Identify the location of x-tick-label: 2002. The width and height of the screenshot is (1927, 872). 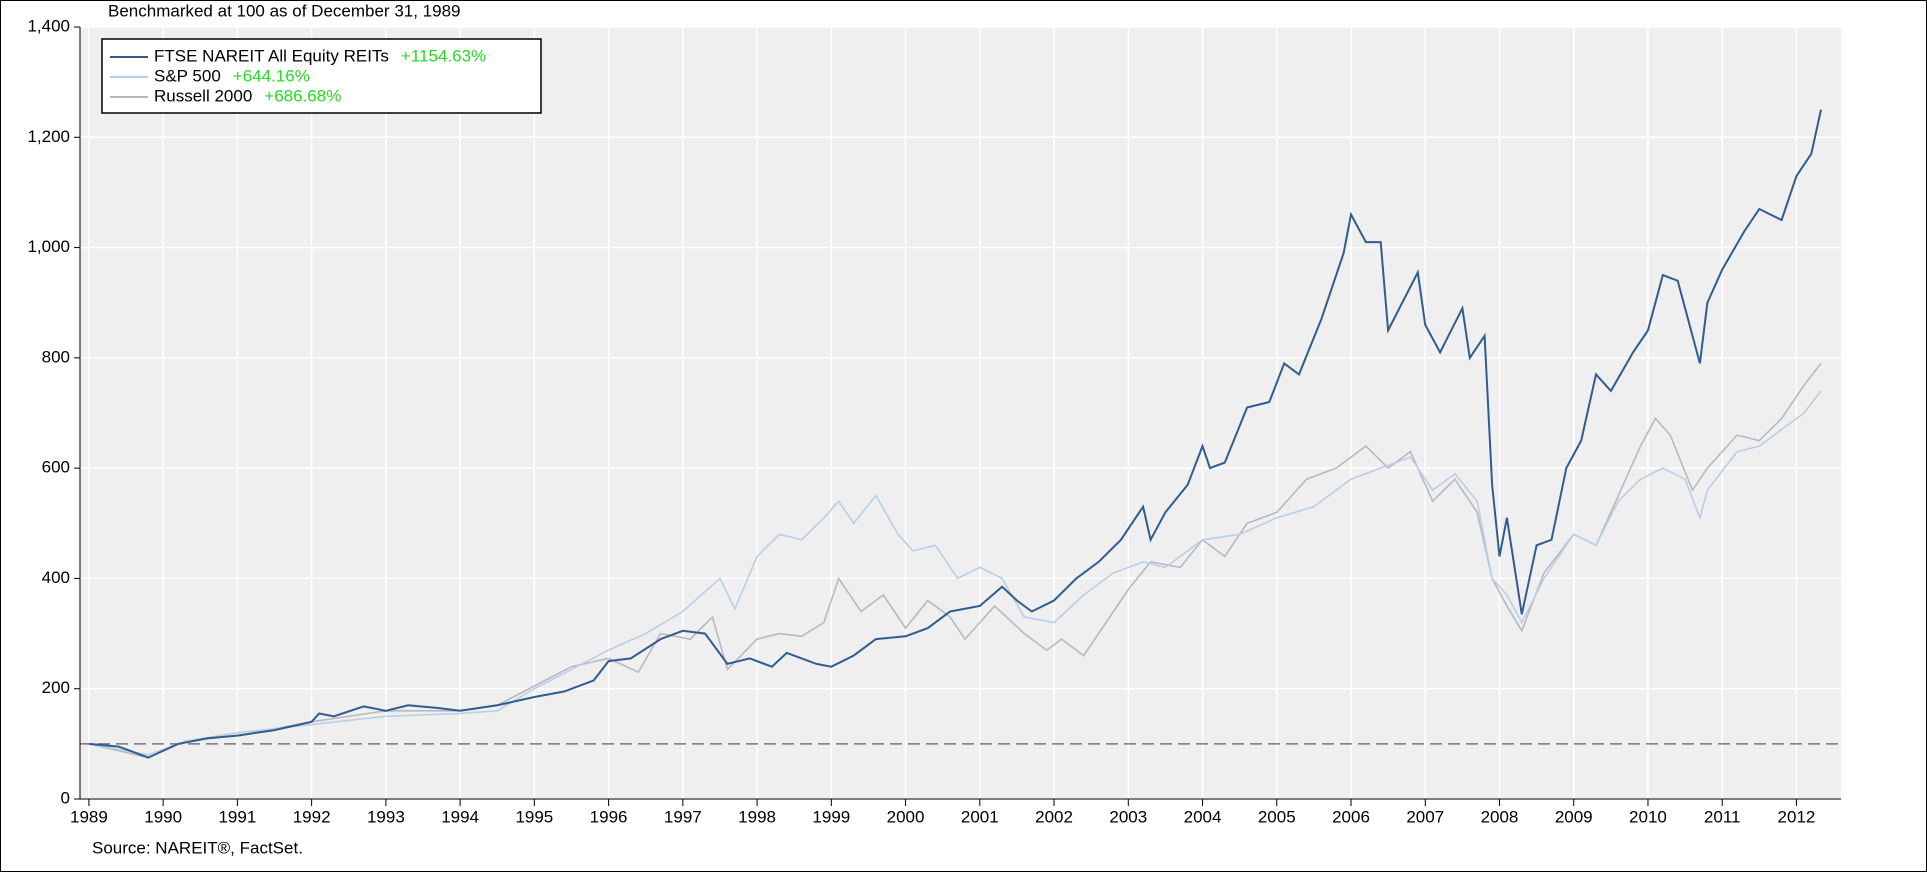
(1054, 816).